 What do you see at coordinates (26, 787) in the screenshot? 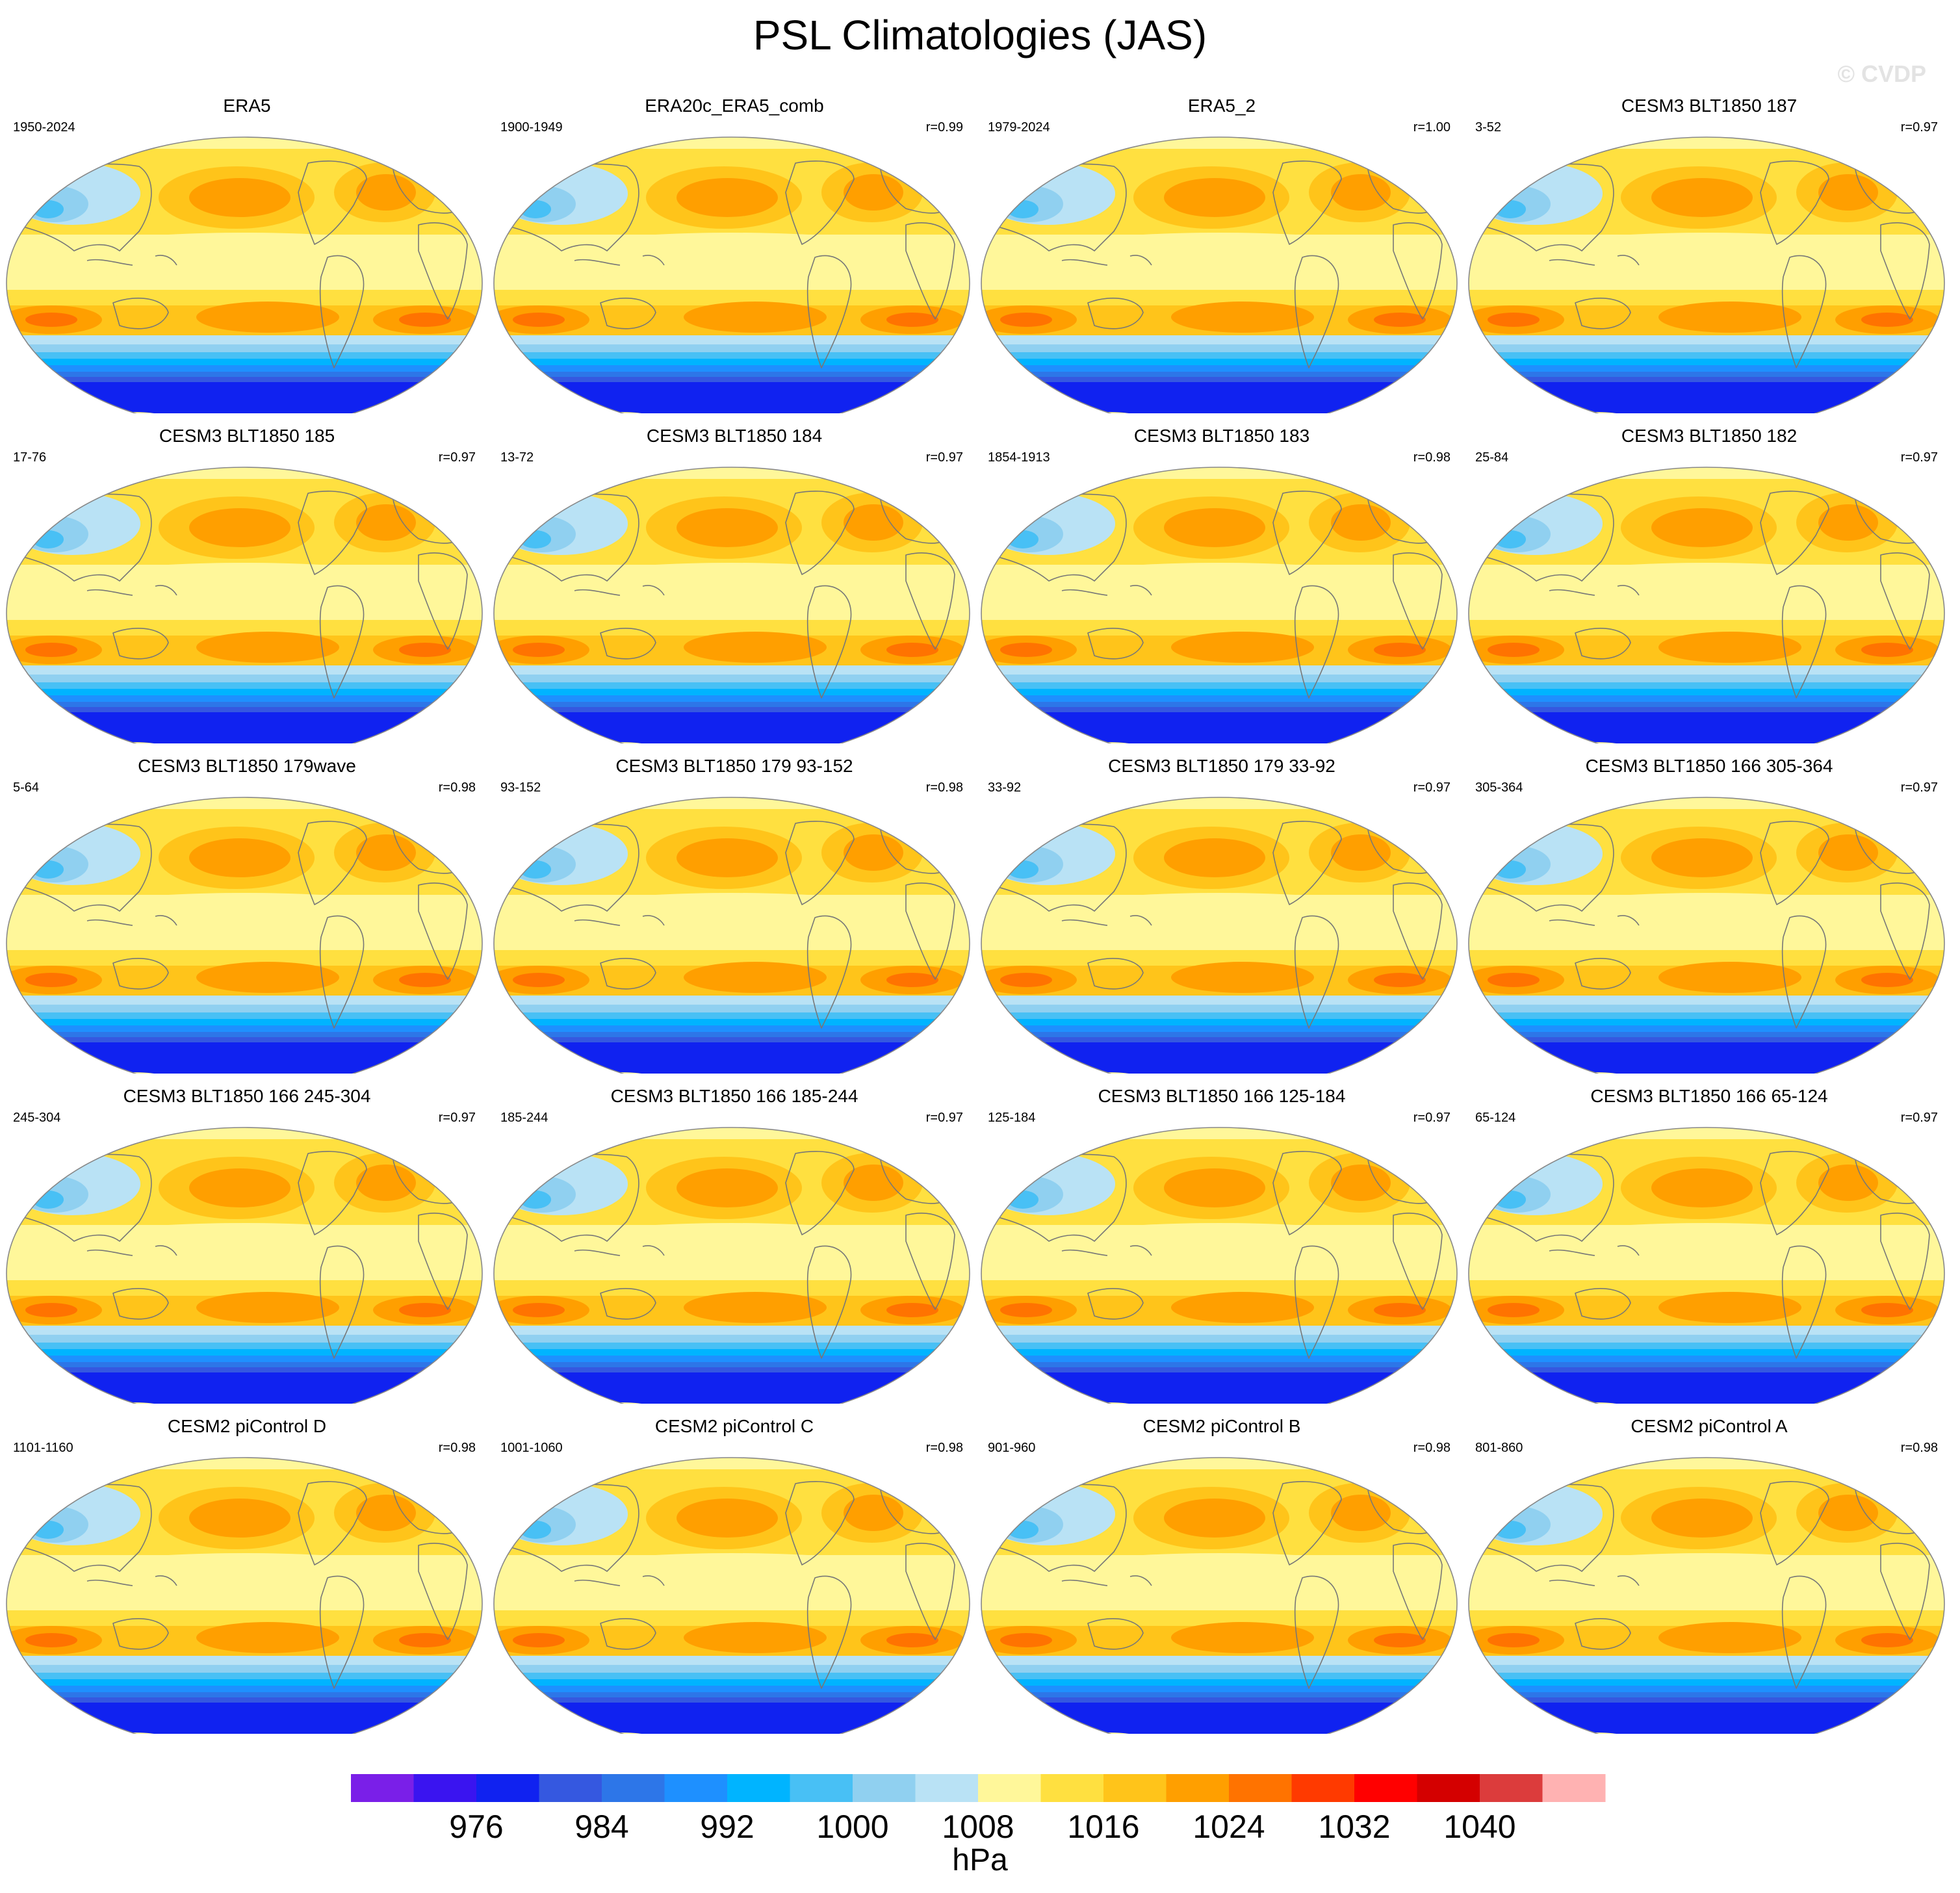
I see `panel-years: 5-64` at bounding box center [26, 787].